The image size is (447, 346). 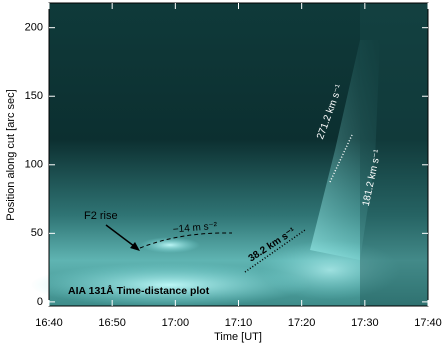 I want to click on x-tick-label: 17:00, so click(x=176, y=323).